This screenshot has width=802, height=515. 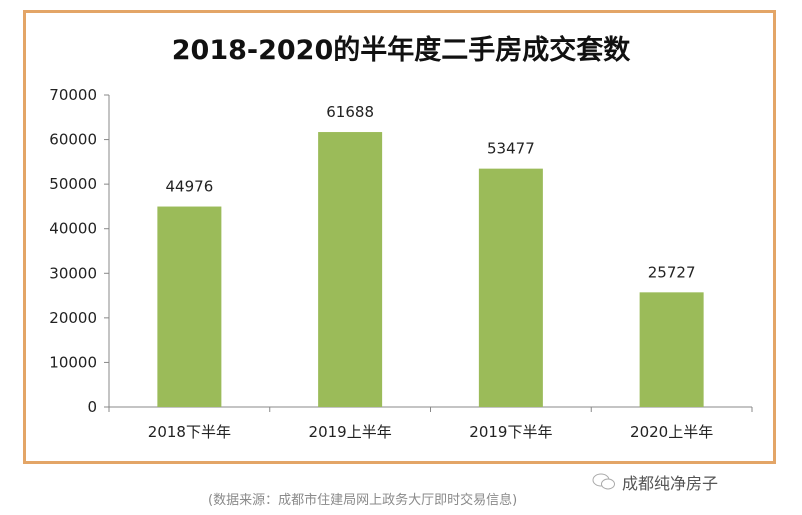 What do you see at coordinates (671, 432) in the screenshot?
I see `x-tick-label: 2020上半年` at bounding box center [671, 432].